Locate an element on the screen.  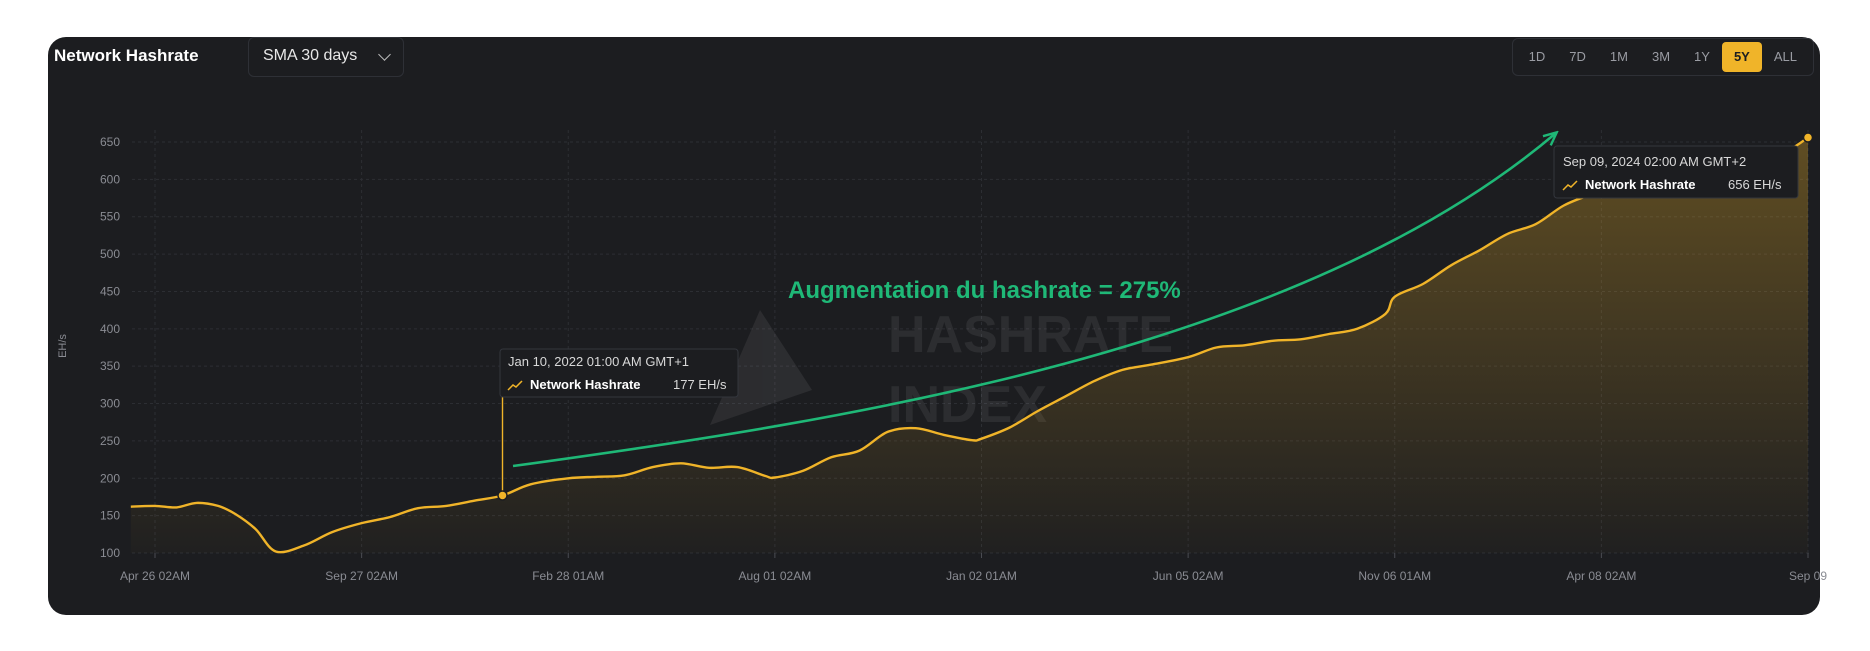
tooltip-point-sep-2024 is located at coordinates (1808, 137).